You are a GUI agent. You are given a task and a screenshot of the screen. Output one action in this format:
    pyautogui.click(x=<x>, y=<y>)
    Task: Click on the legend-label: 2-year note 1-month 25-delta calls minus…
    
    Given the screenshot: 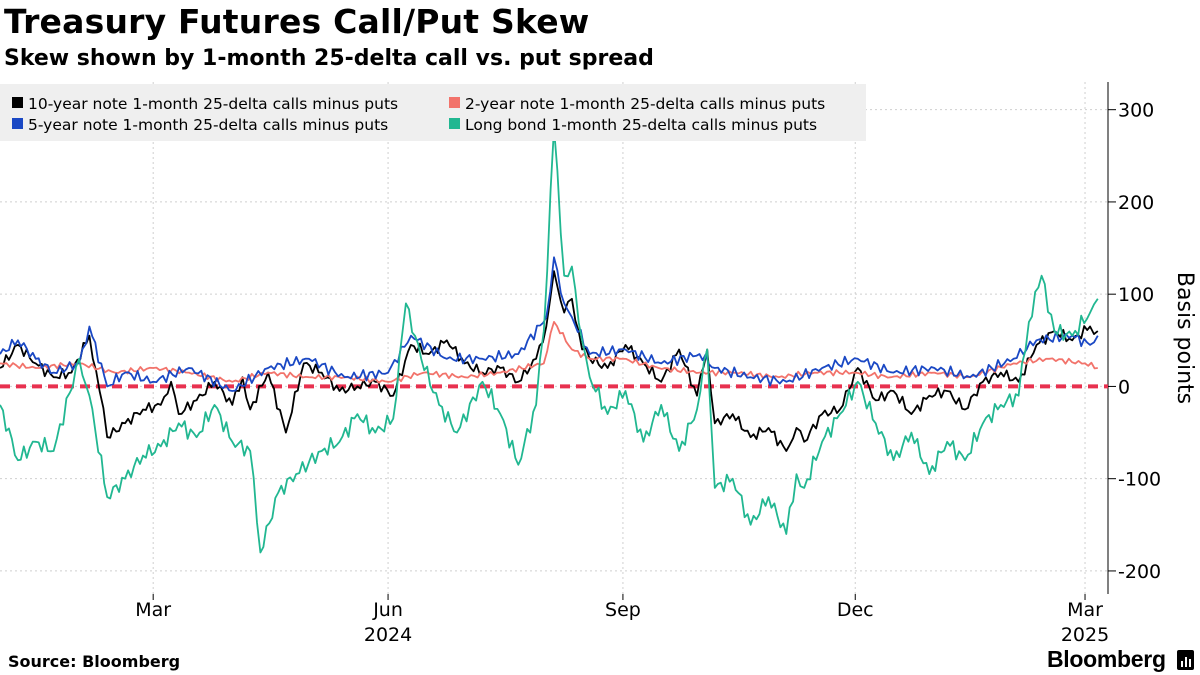 What is the action you would take?
    pyautogui.click(x=645, y=104)
    